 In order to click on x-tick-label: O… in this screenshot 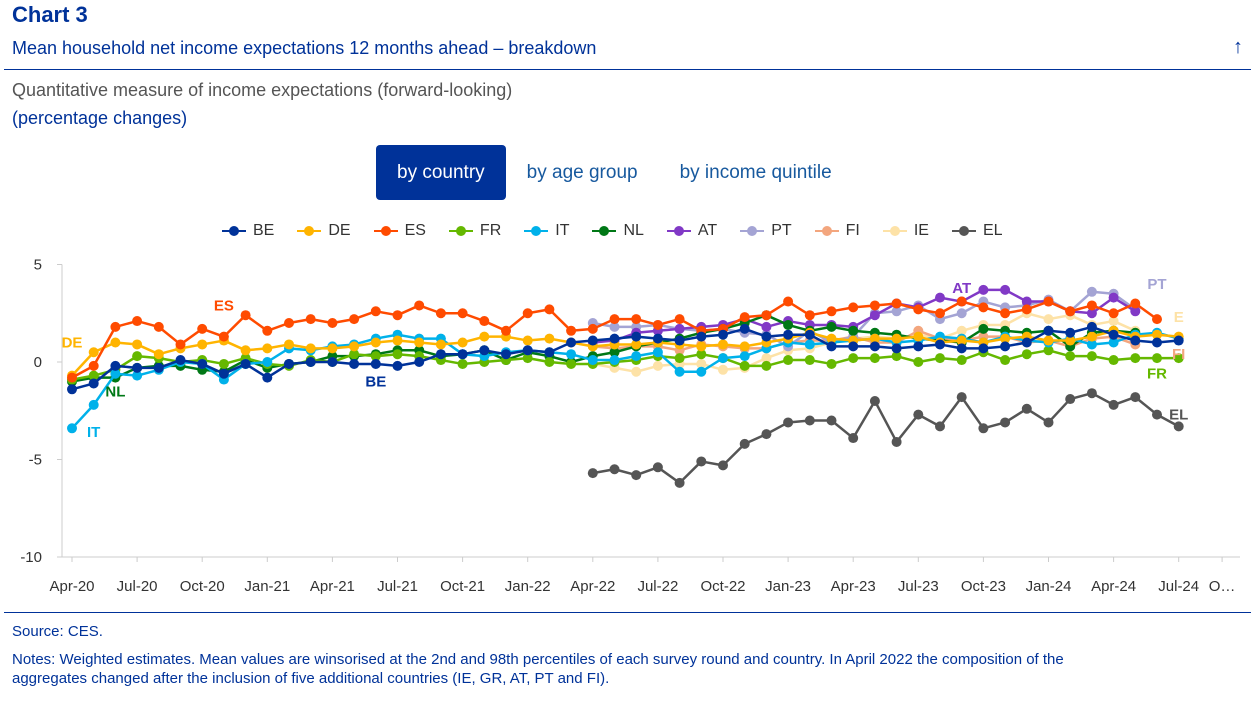, I will do `click(1222, 586)`.